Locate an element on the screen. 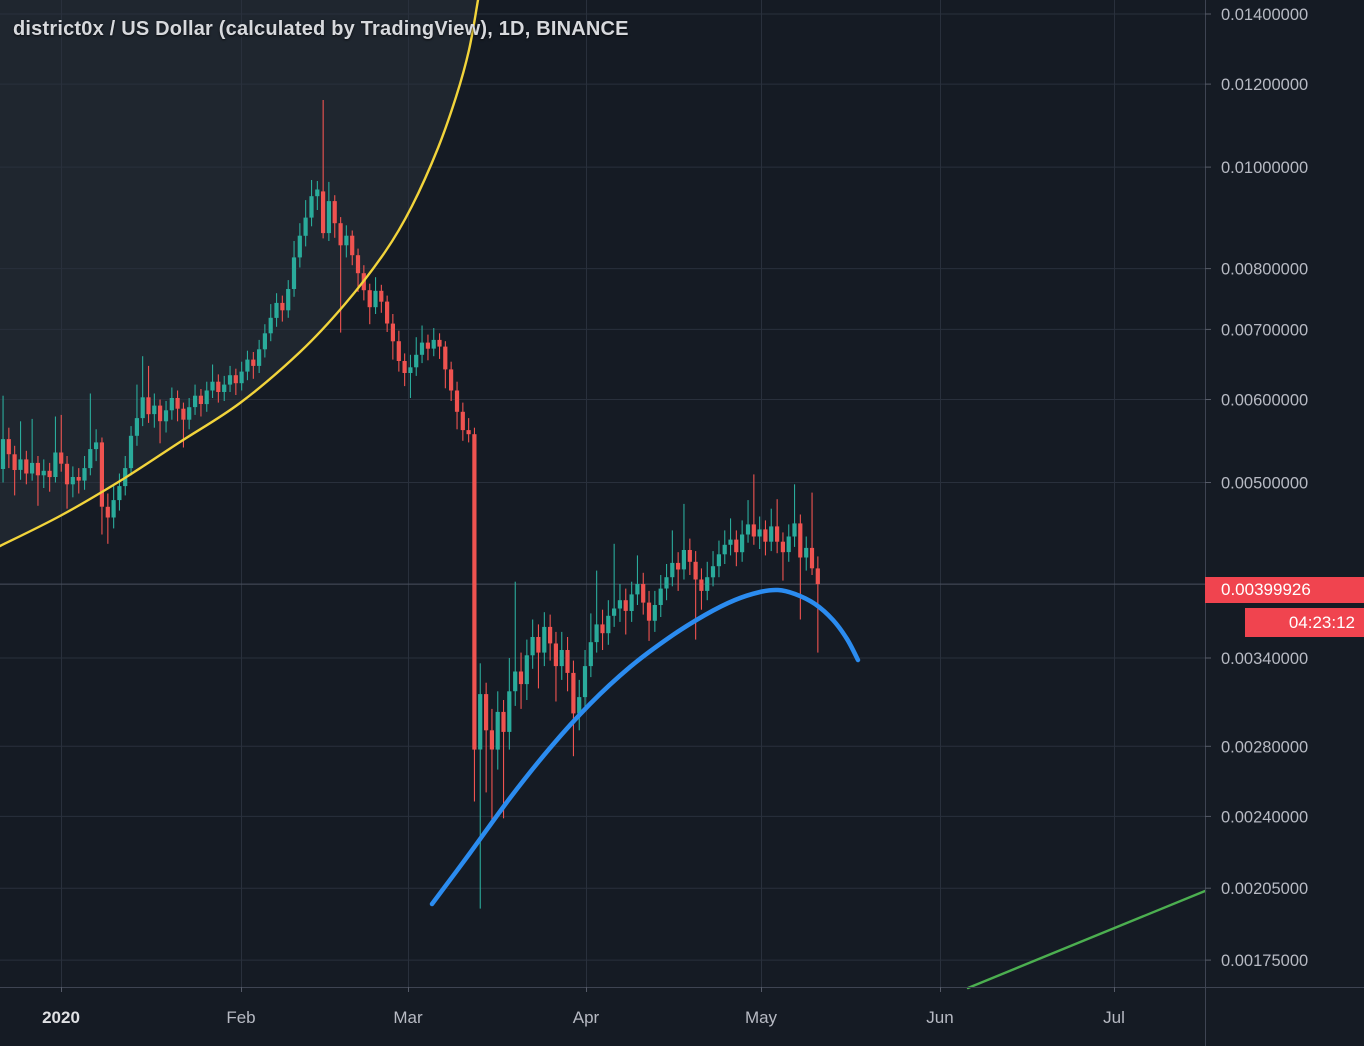 This screenshot has width=1364, height=1046. price-tick-label: 0.00700000 is located at coordinates (1264, 330).